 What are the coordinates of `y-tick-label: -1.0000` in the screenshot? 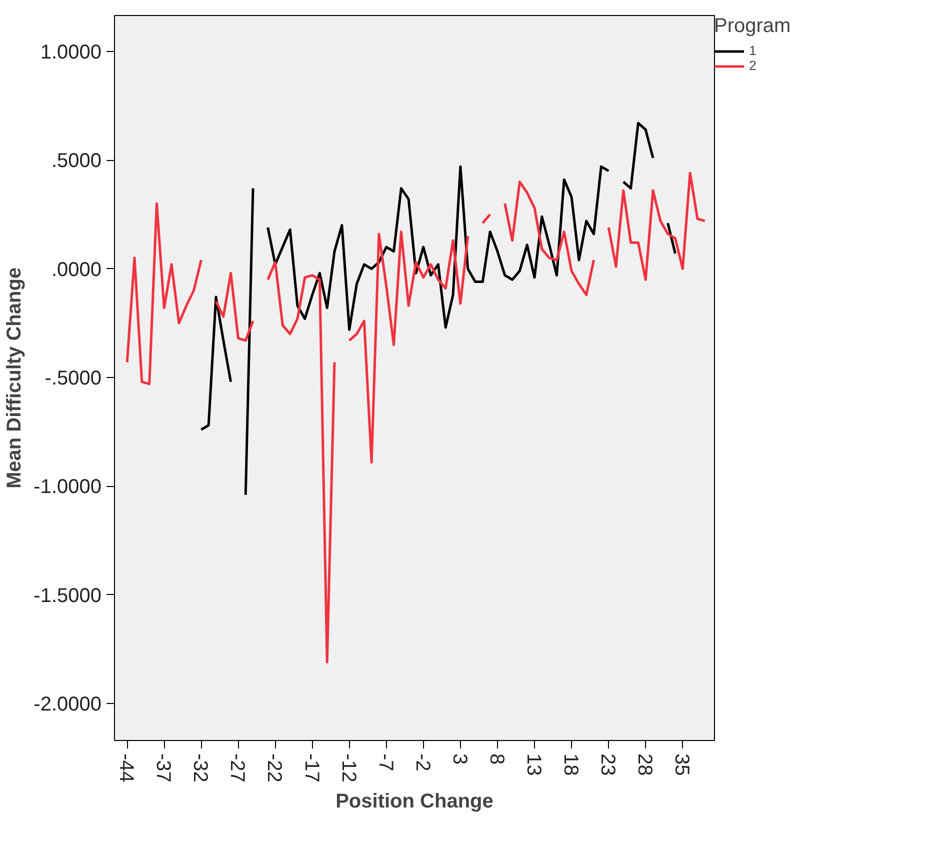 It's located at (68, 487).